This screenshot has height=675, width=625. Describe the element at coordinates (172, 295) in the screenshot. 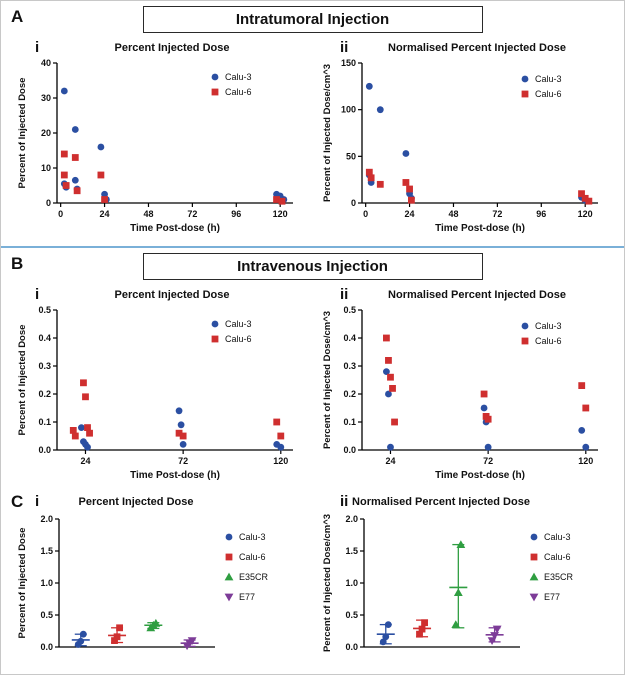

I see `chart-title-b-i: Percent Injected Dose` at that location.